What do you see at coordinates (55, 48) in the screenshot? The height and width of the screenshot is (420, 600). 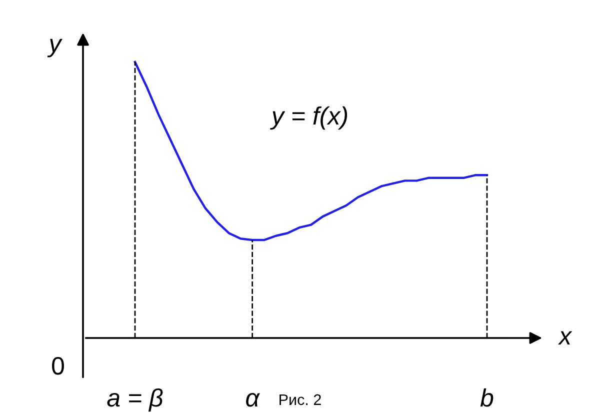 I see `y-axis-title: y` at bounding box center [55, 48].